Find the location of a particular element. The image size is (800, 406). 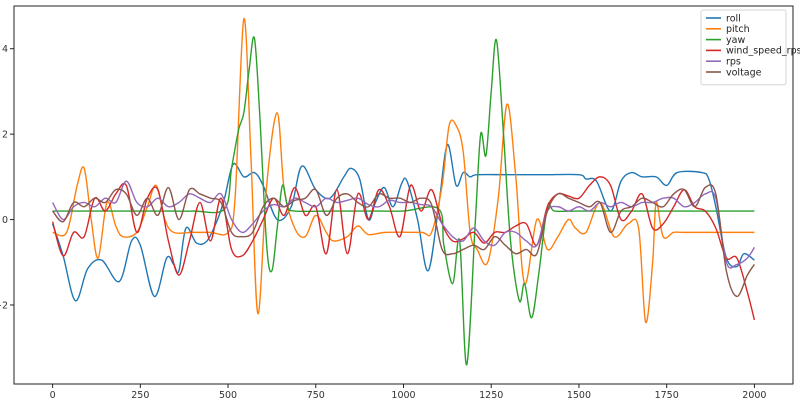

x-tick-label: 2000 is located at coordinates (754, 395).